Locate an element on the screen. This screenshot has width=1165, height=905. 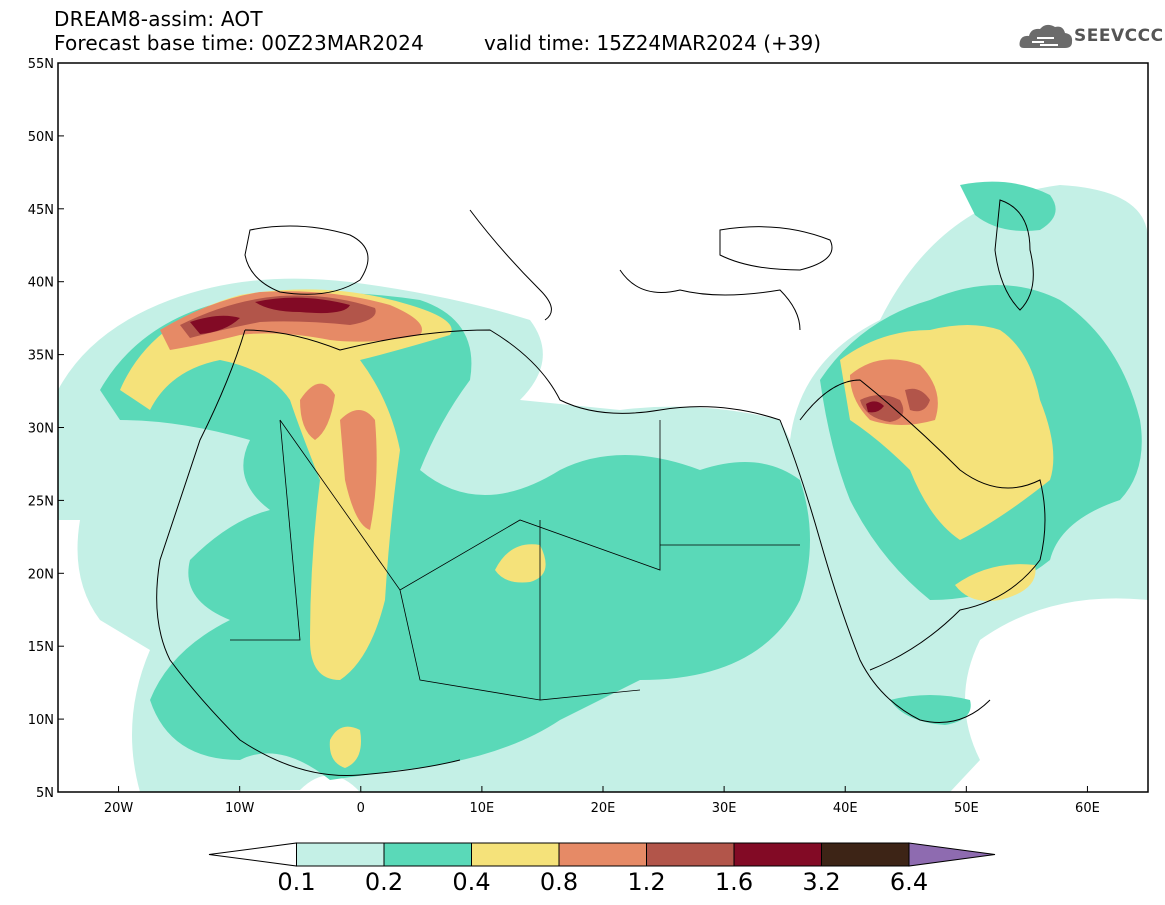
lon-label: 0 is located at coordinates (361, 808).